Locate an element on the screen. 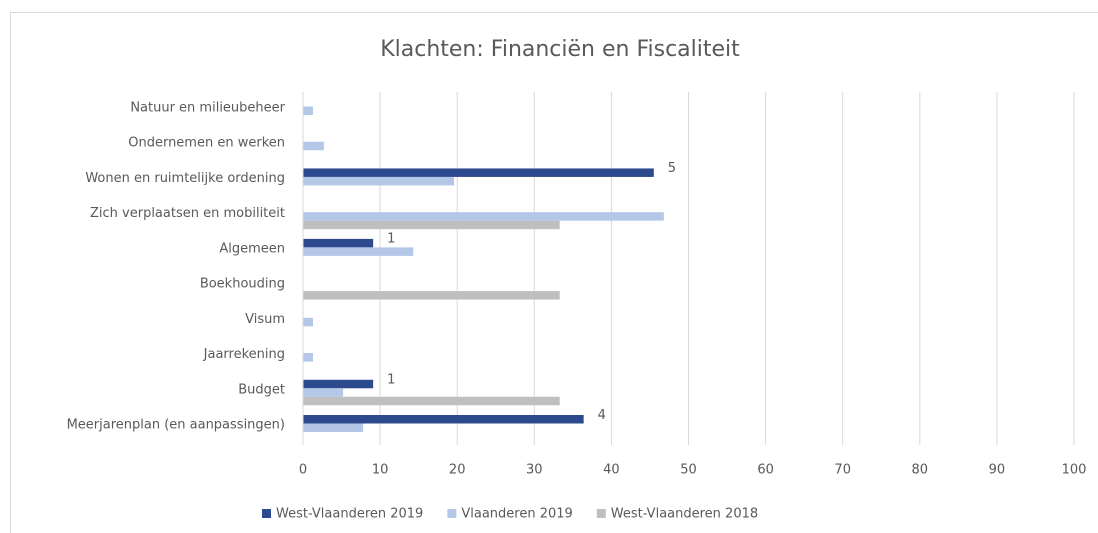 This screenshot has width=1098, height=533. y-tick-label: Visum is located at coordinates (265, 319).